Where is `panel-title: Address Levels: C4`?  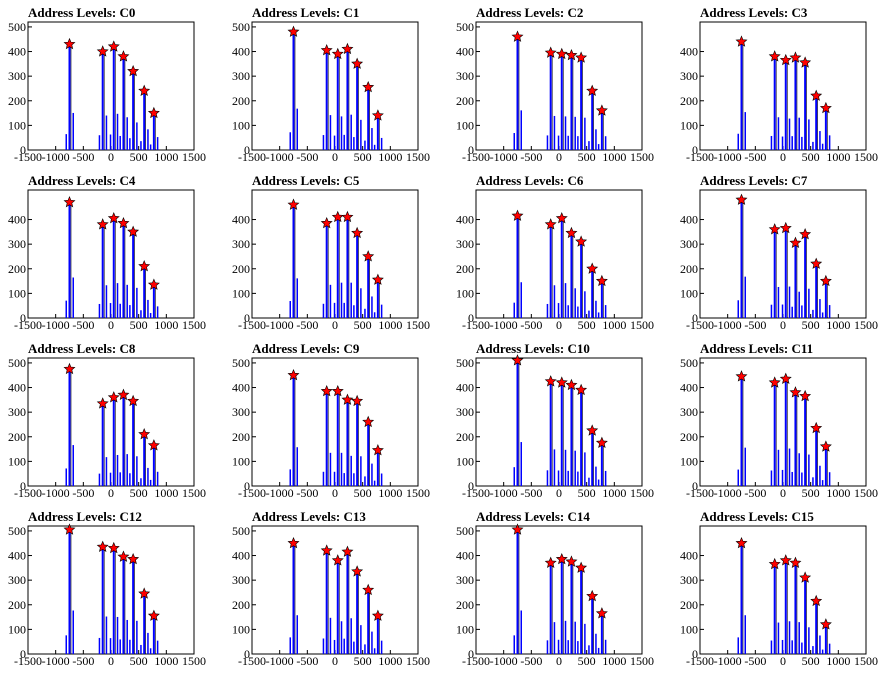 panel-title: Address Levels: C4 is located at coordinates (82, 180).